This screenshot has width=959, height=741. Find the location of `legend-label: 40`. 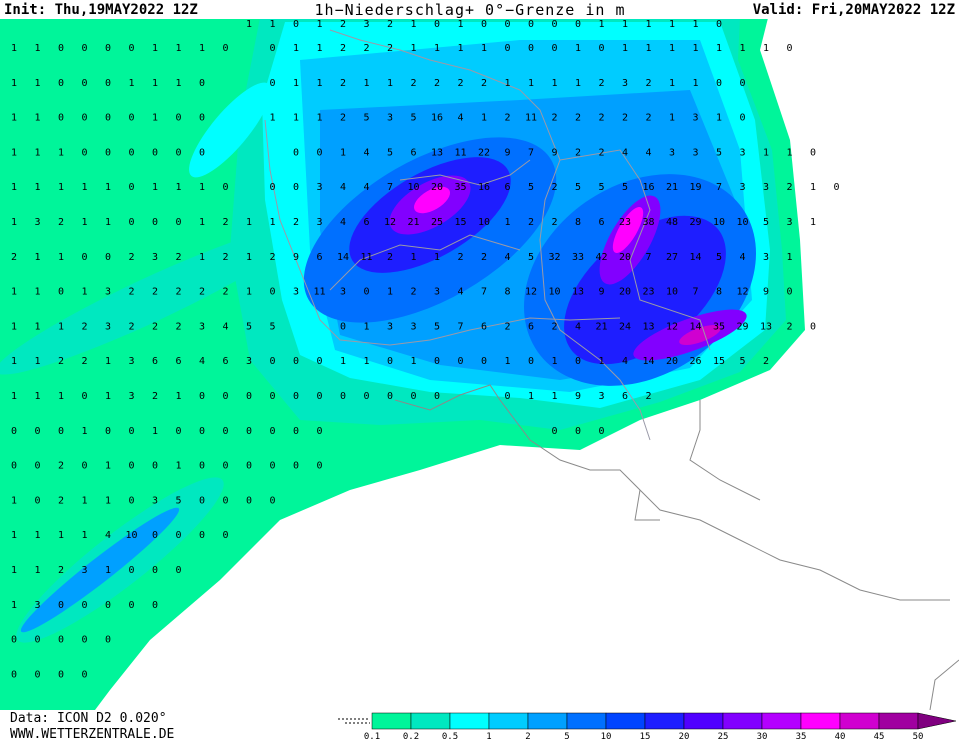

legend-label: 40 is located at coordinates (840, 736).